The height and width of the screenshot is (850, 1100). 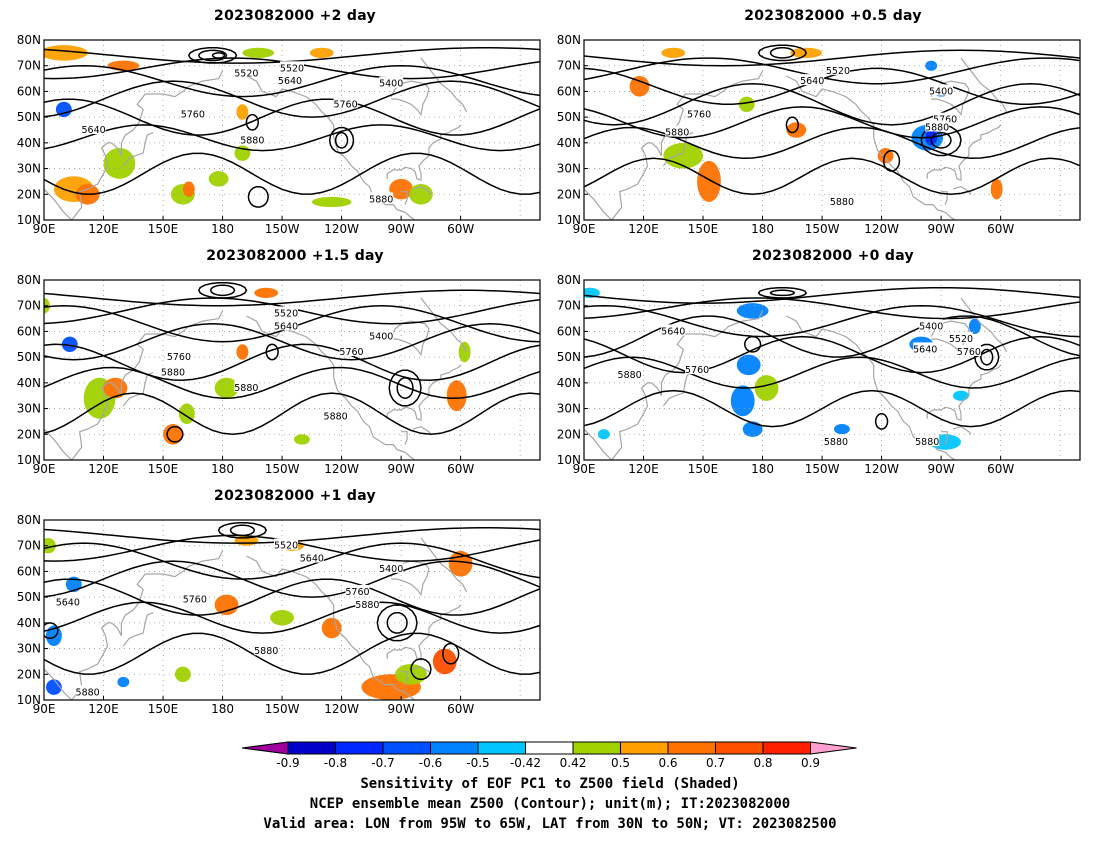 I want to click on y-tick-label: 40N, so click(x=569, y=143).